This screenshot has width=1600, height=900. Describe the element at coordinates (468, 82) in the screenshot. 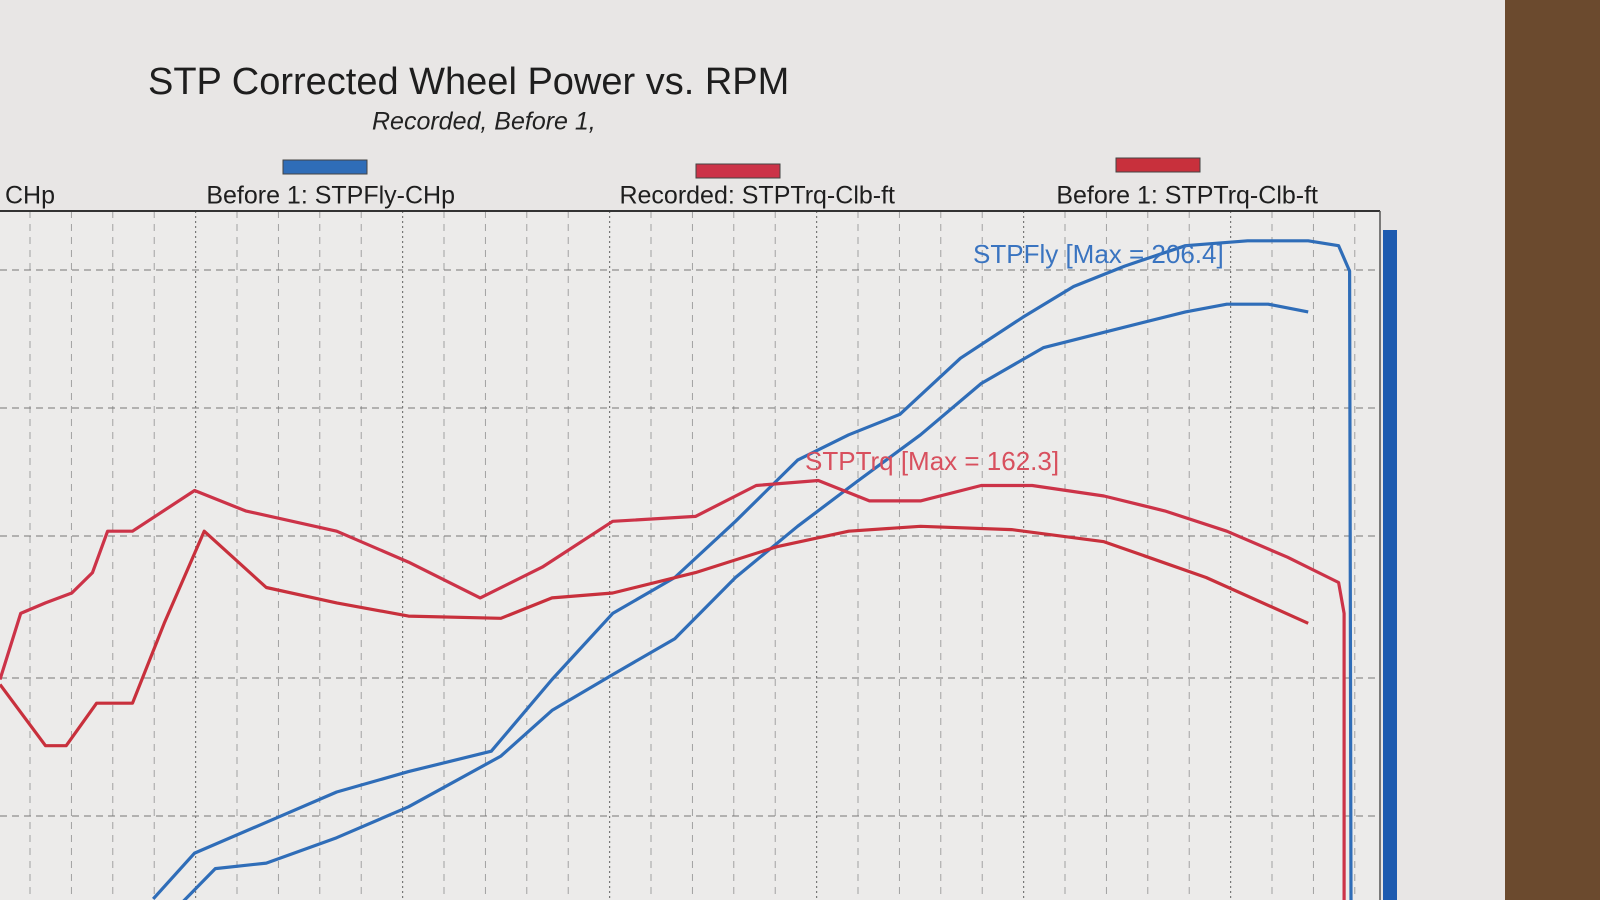

I see `chart-title: STP Corrected Wheel Power vs. RPM` at that location.